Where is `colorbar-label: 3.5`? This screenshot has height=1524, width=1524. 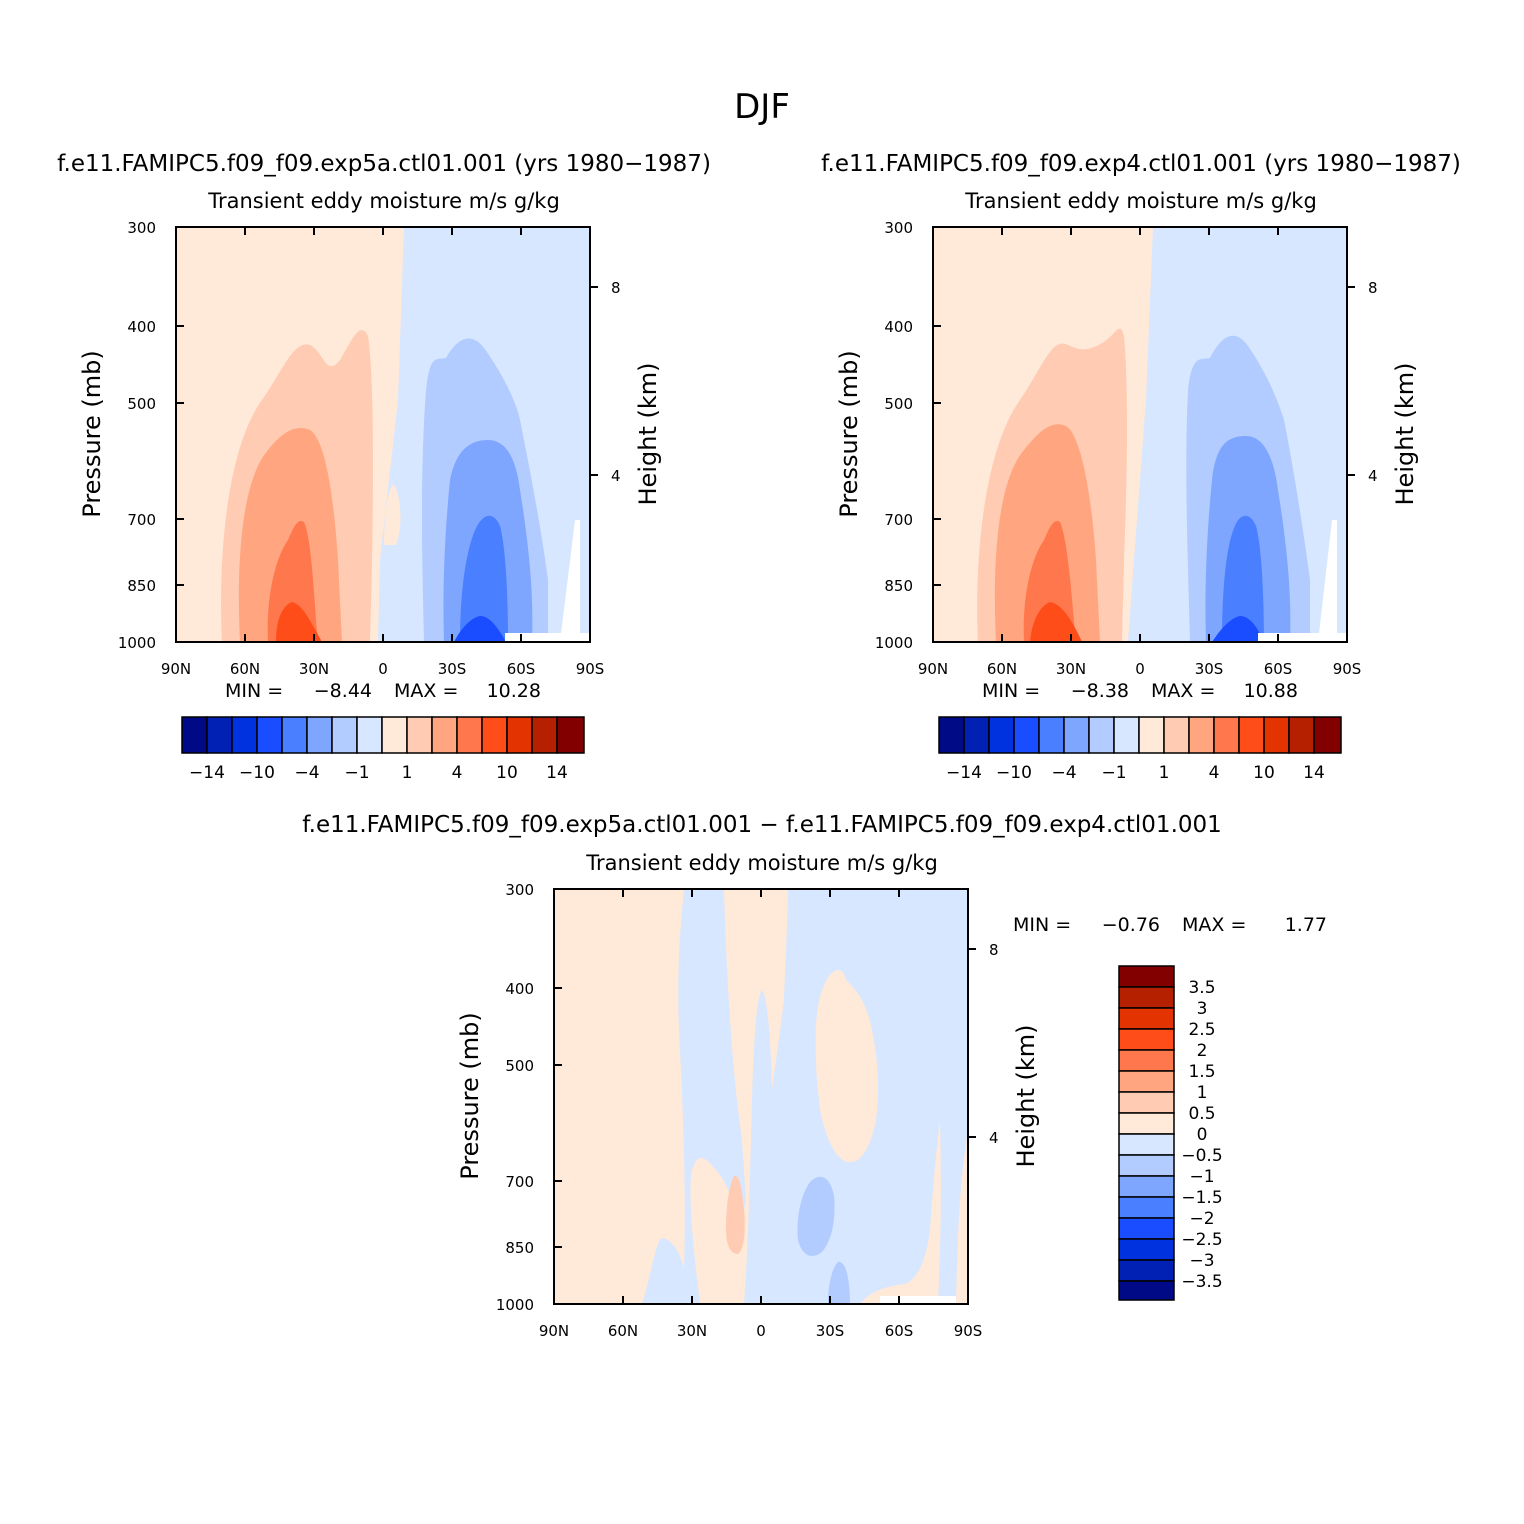 colorbar-label: 3.5 is located at coordinates (1201, 988).